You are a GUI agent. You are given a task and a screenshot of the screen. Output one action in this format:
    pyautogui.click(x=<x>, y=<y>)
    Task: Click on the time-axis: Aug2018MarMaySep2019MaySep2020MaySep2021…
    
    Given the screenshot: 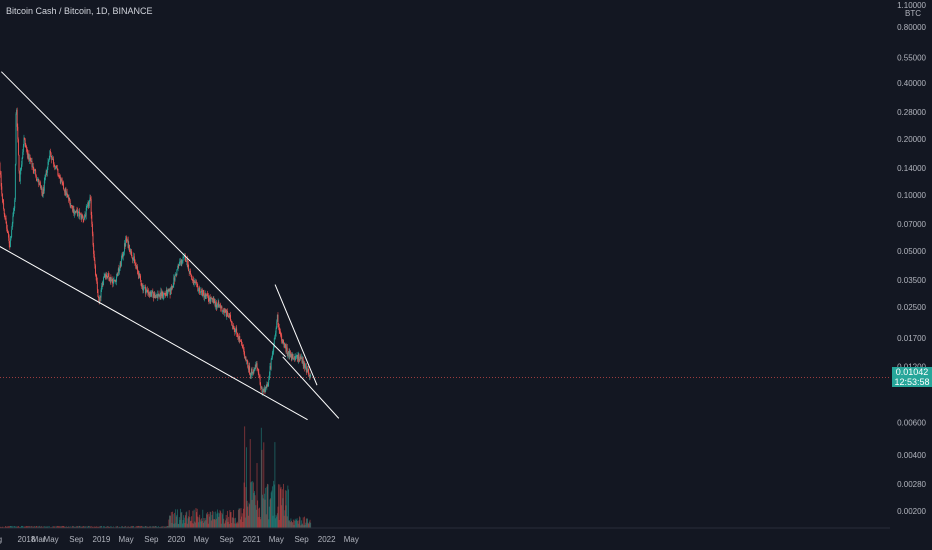 What is the action you would take?
    pyautogui.click(x=179, y=539)
    